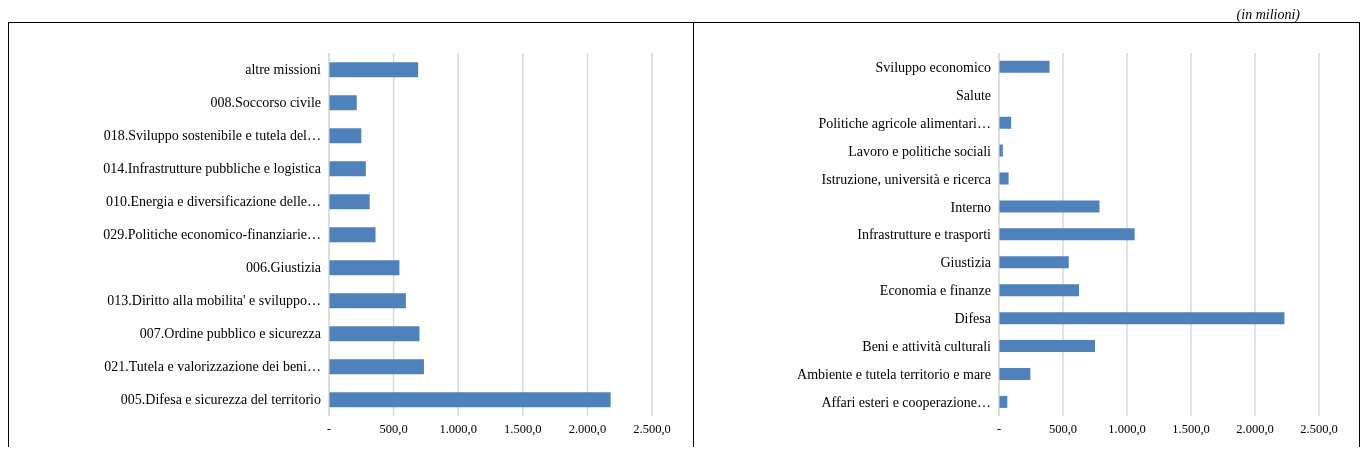 This screenshot has height=455, width=1368. Describe the element at coordinates (933, 67) in the screenshot. I see `y-tick-label: Sviluppo economico` at that location.